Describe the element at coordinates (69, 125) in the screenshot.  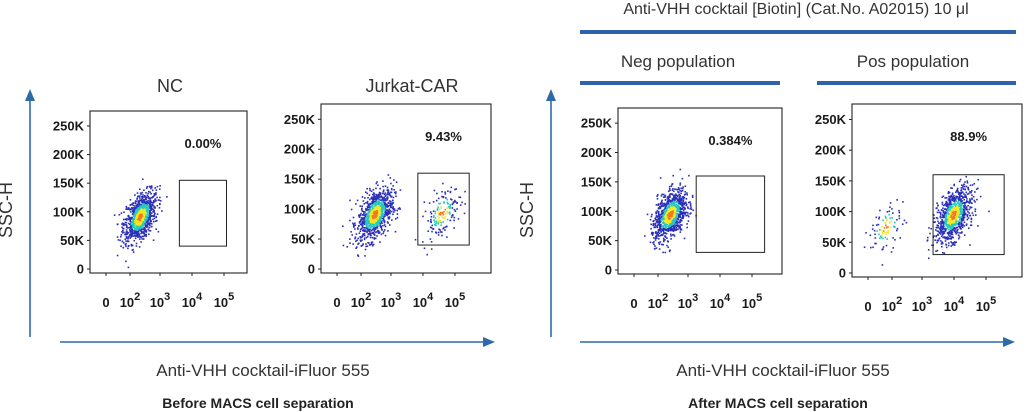
I see `y-tick-label: 250K` at that location.